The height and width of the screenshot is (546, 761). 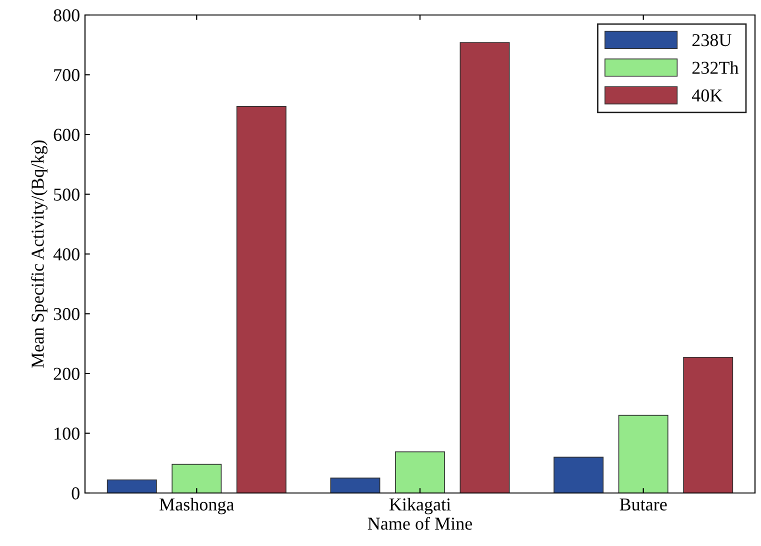 I want to click on legend-label: 232Th, so click(x=715, y=67).